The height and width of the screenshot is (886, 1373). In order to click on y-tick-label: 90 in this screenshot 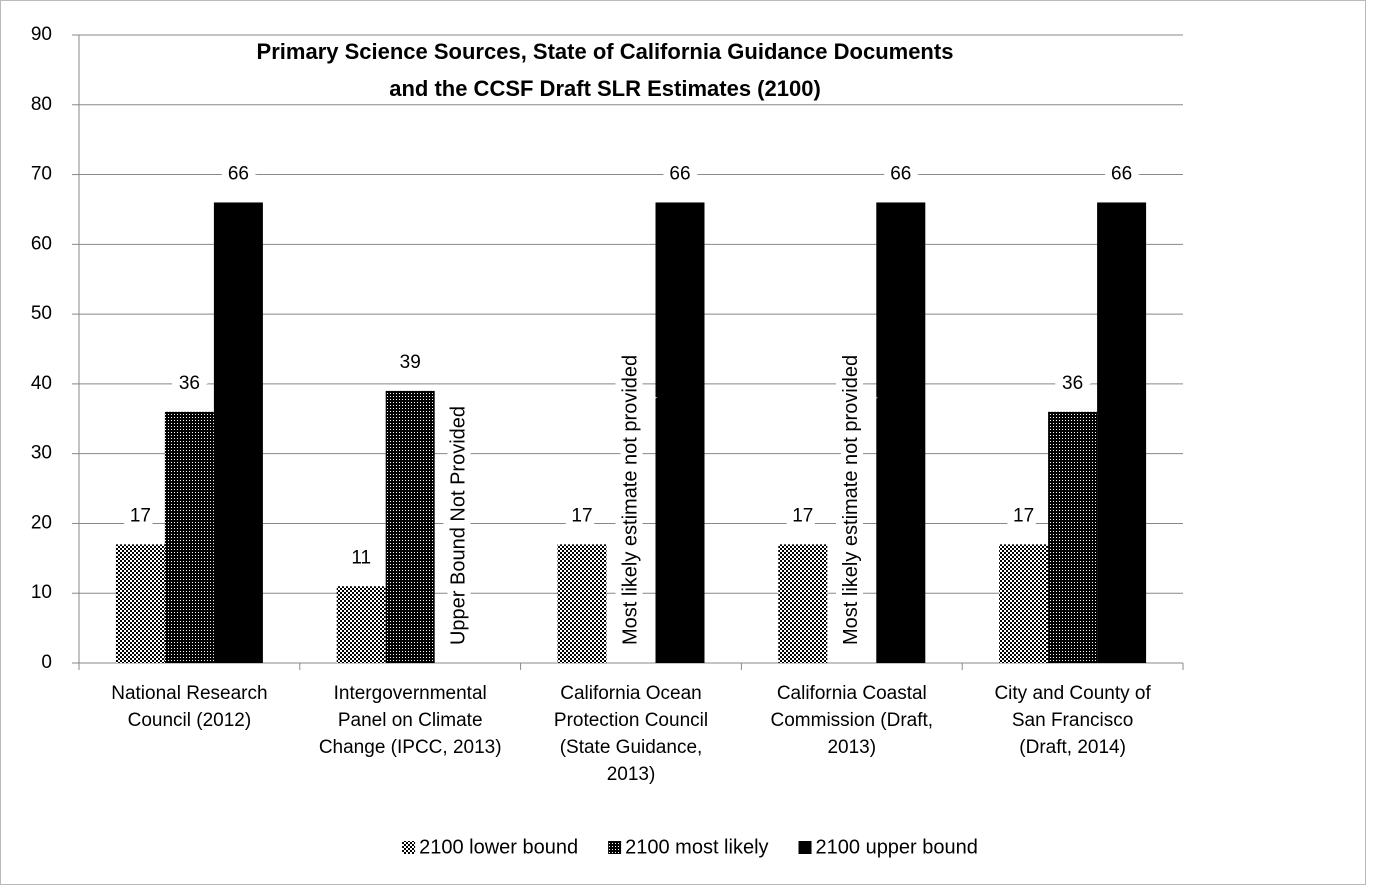, I will do `click(41, 34)`.